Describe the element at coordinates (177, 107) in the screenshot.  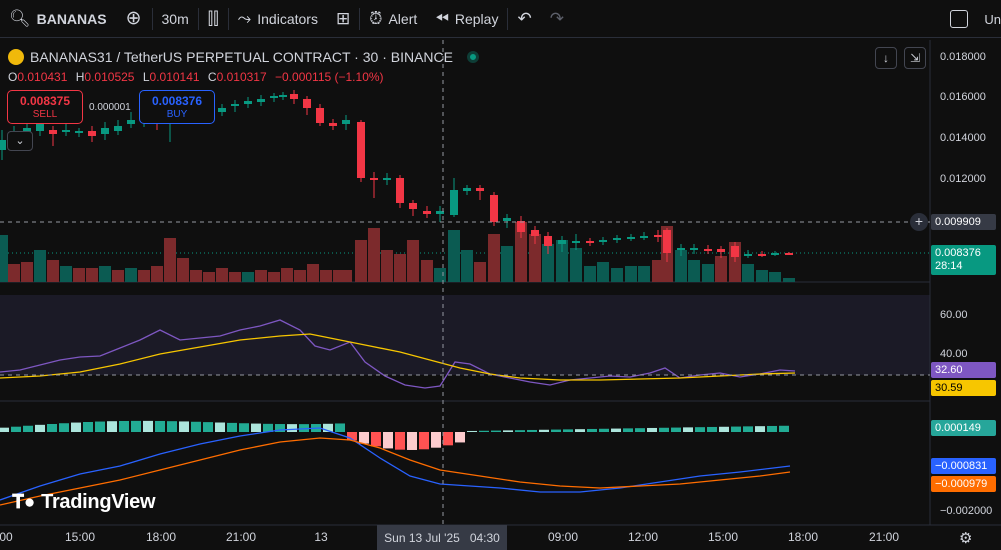
I see `buy-button: 0.008376 BUY` at that location.